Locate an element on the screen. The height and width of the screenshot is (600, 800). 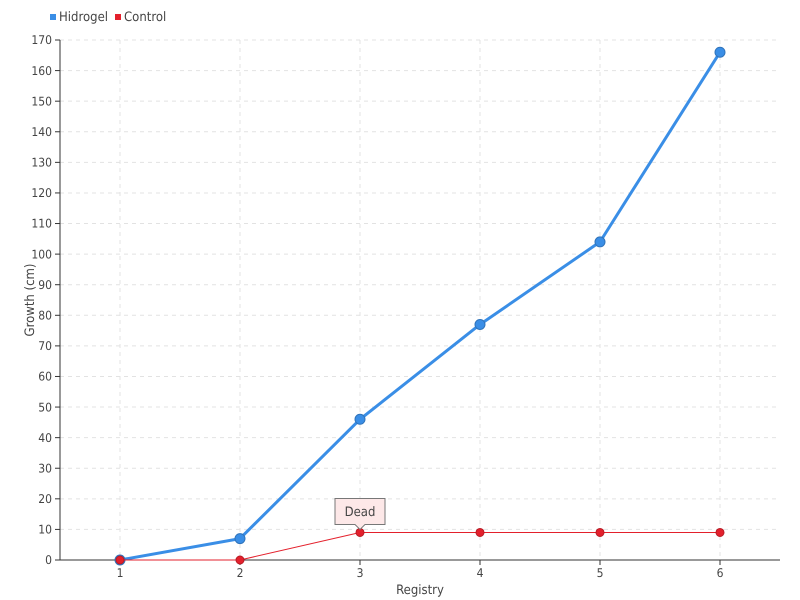
y-tick-label: 40 is located at coordinates (45, 437).